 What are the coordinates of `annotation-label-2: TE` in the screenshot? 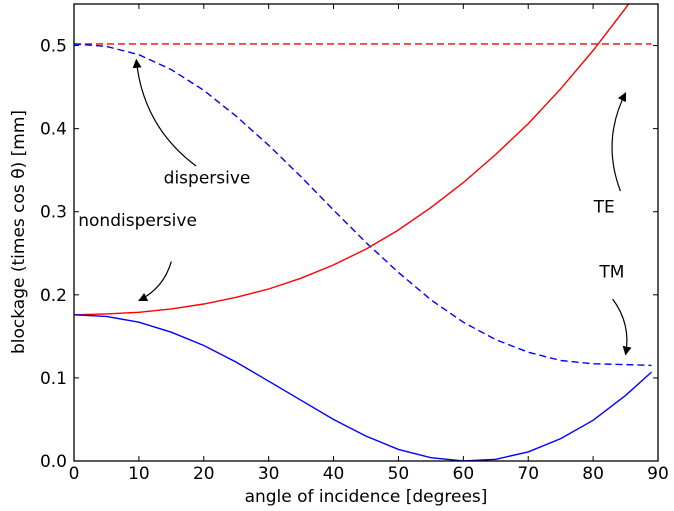 It's located at (604, 208).